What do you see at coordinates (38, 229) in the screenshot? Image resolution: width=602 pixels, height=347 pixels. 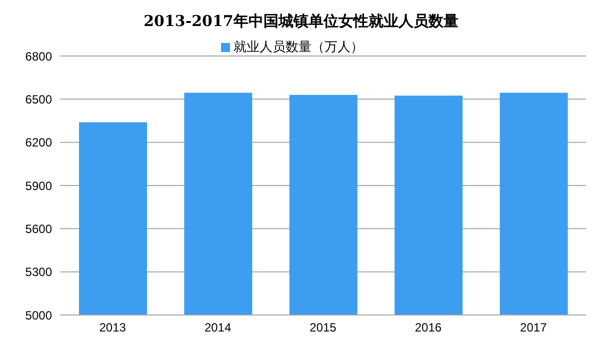 I see `y-tick-label: 5600` at bounding box center [38, 229].